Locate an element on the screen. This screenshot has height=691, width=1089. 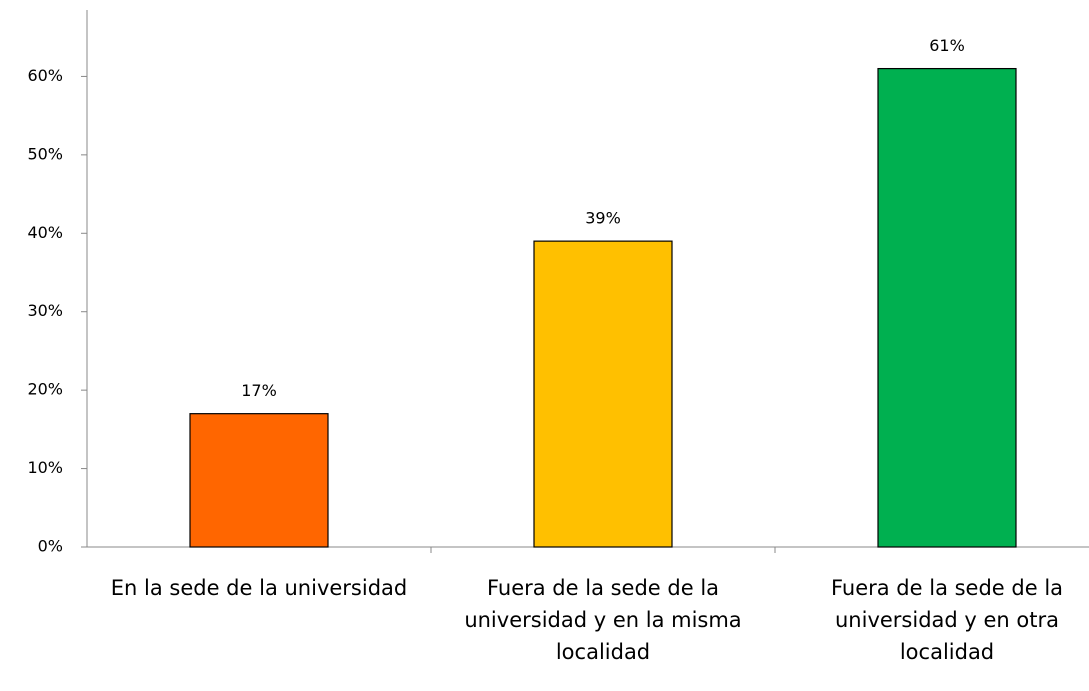
x-tick-label: En la sede de la universidad is located at coordinates (259, 588).